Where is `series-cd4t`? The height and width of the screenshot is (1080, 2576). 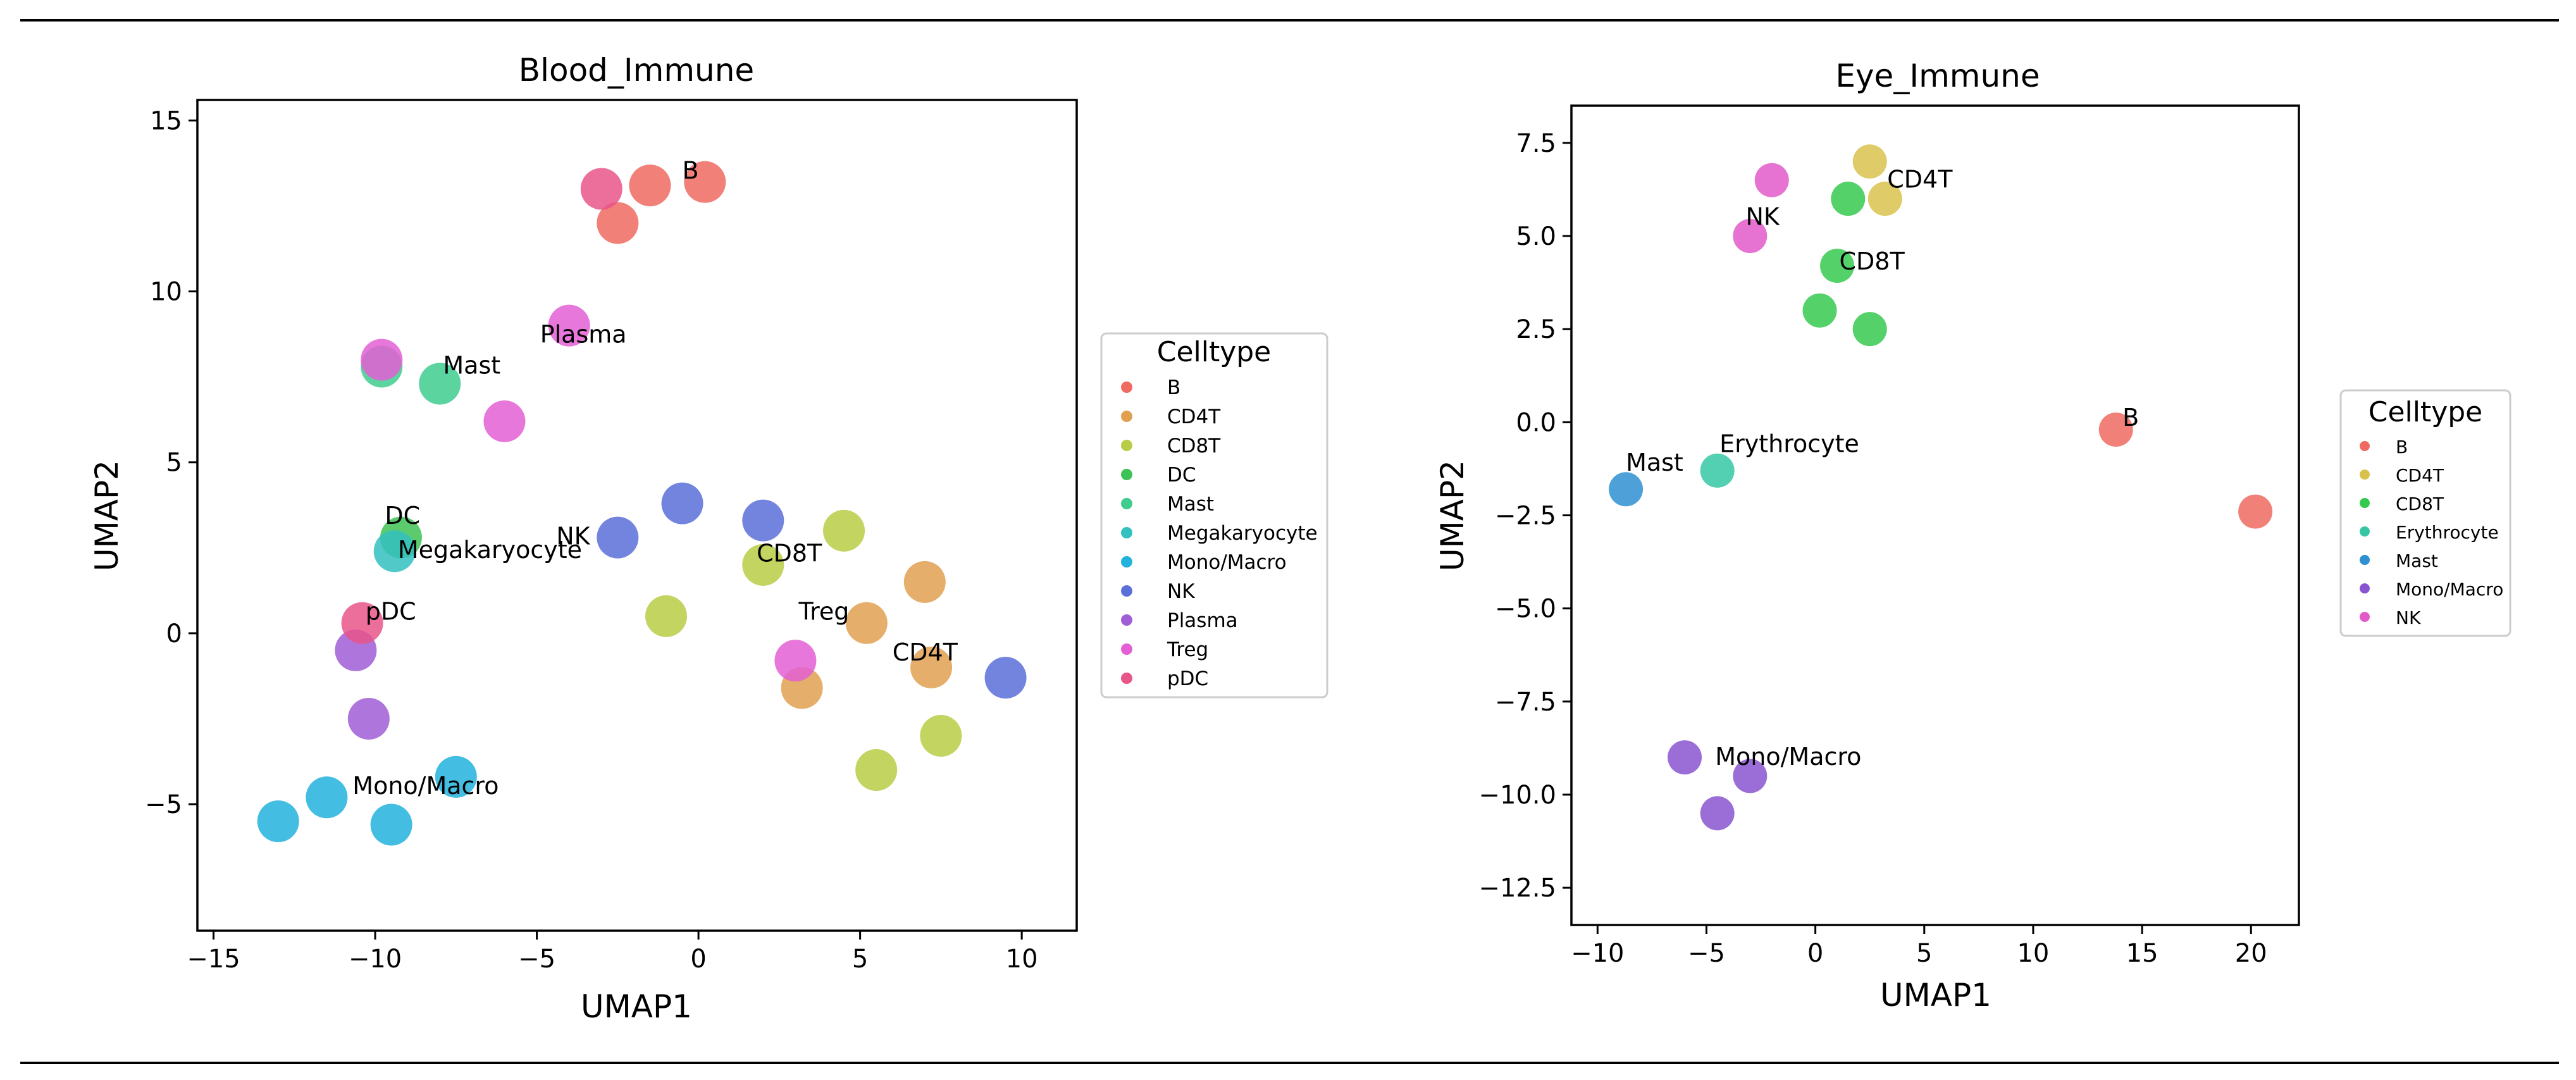 series-cd4t is located at coordinates (1877, 180).